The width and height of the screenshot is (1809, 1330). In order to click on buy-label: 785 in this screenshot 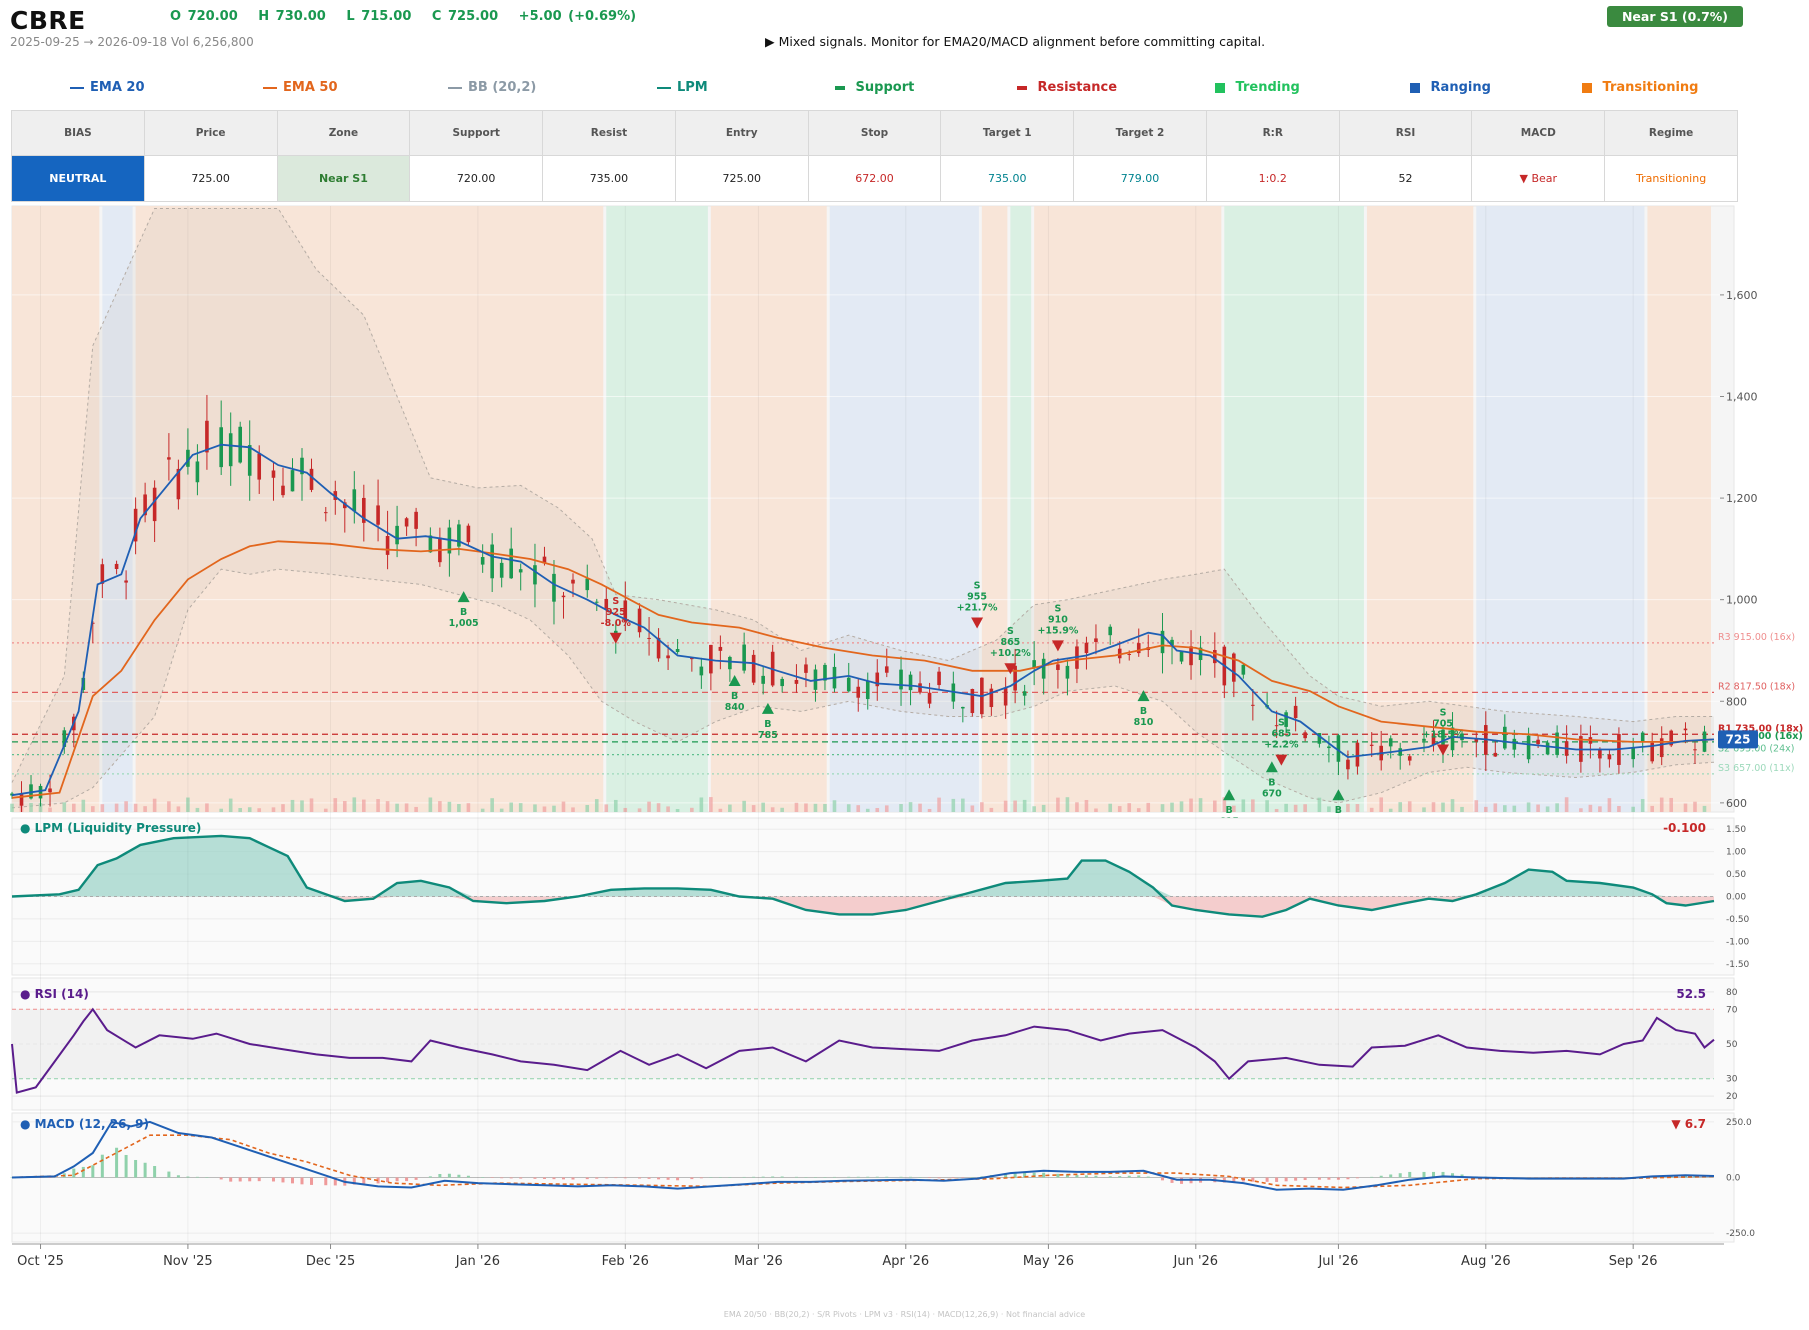, I will do `click(768, 735)`.